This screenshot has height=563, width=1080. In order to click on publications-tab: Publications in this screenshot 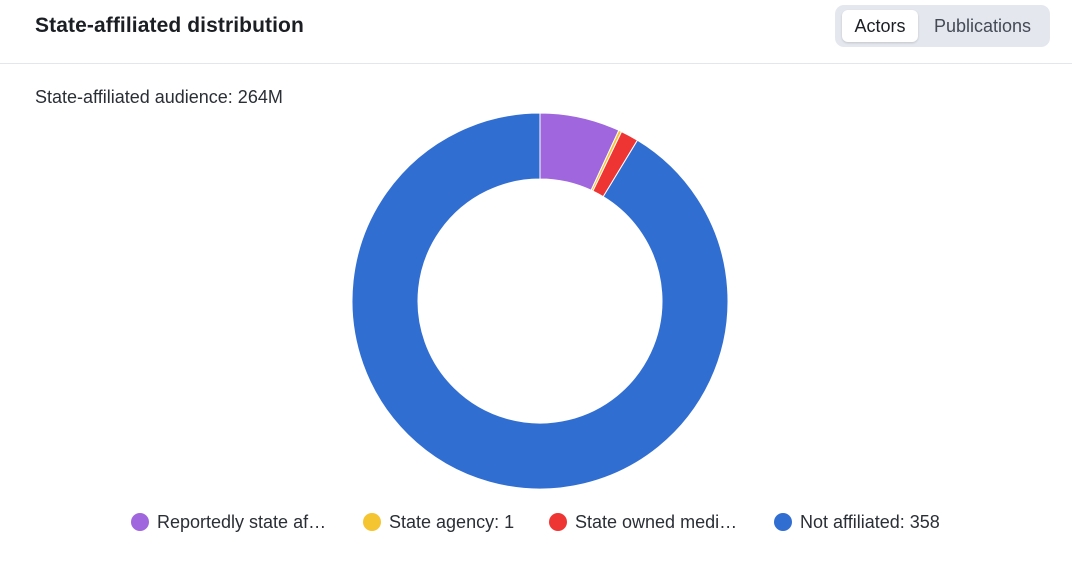, I will do `click(982, 26)`.